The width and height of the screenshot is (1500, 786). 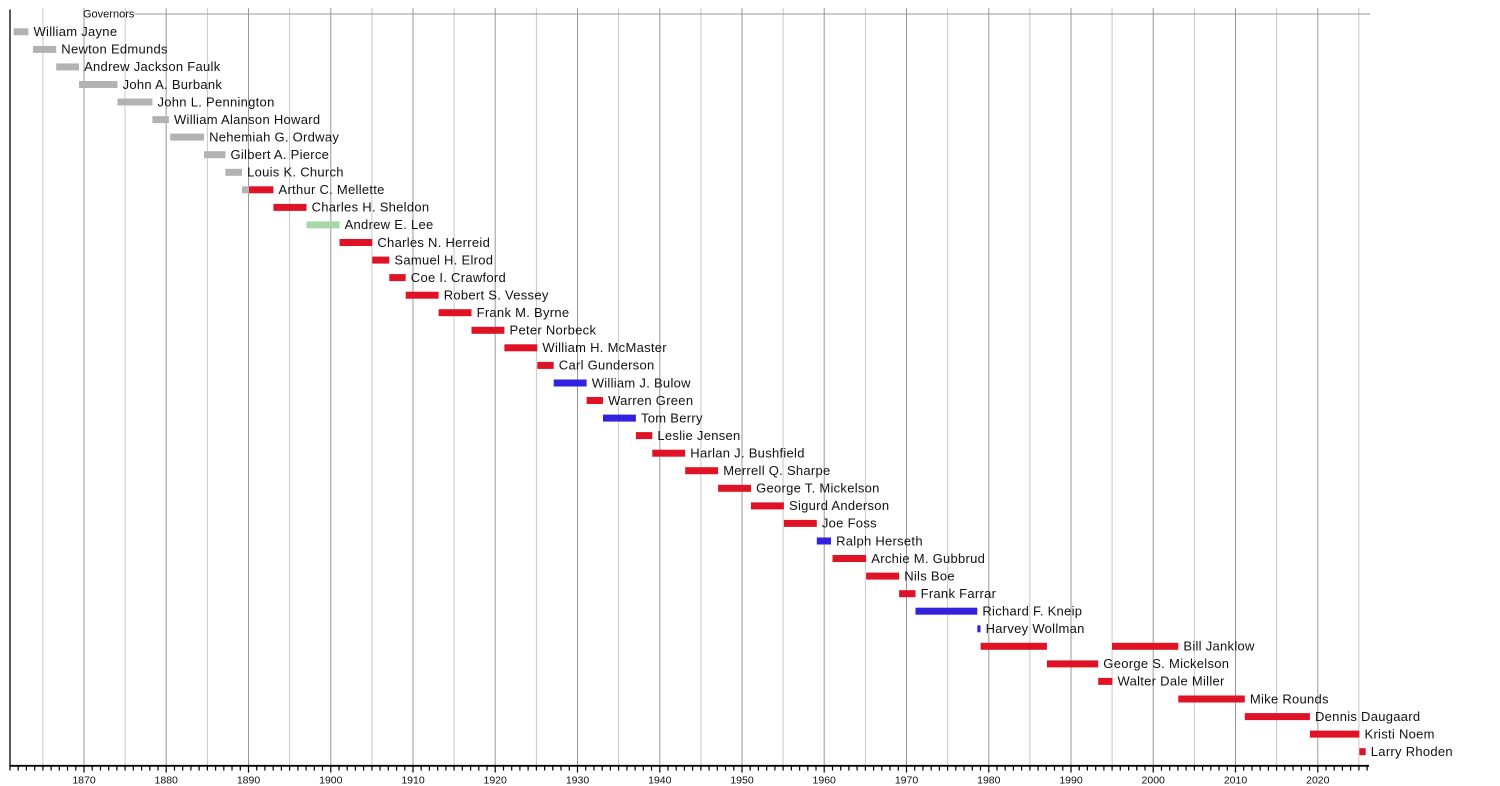 I want to click on svg-text: Peter Norbeck, so click(x=553, y=330).